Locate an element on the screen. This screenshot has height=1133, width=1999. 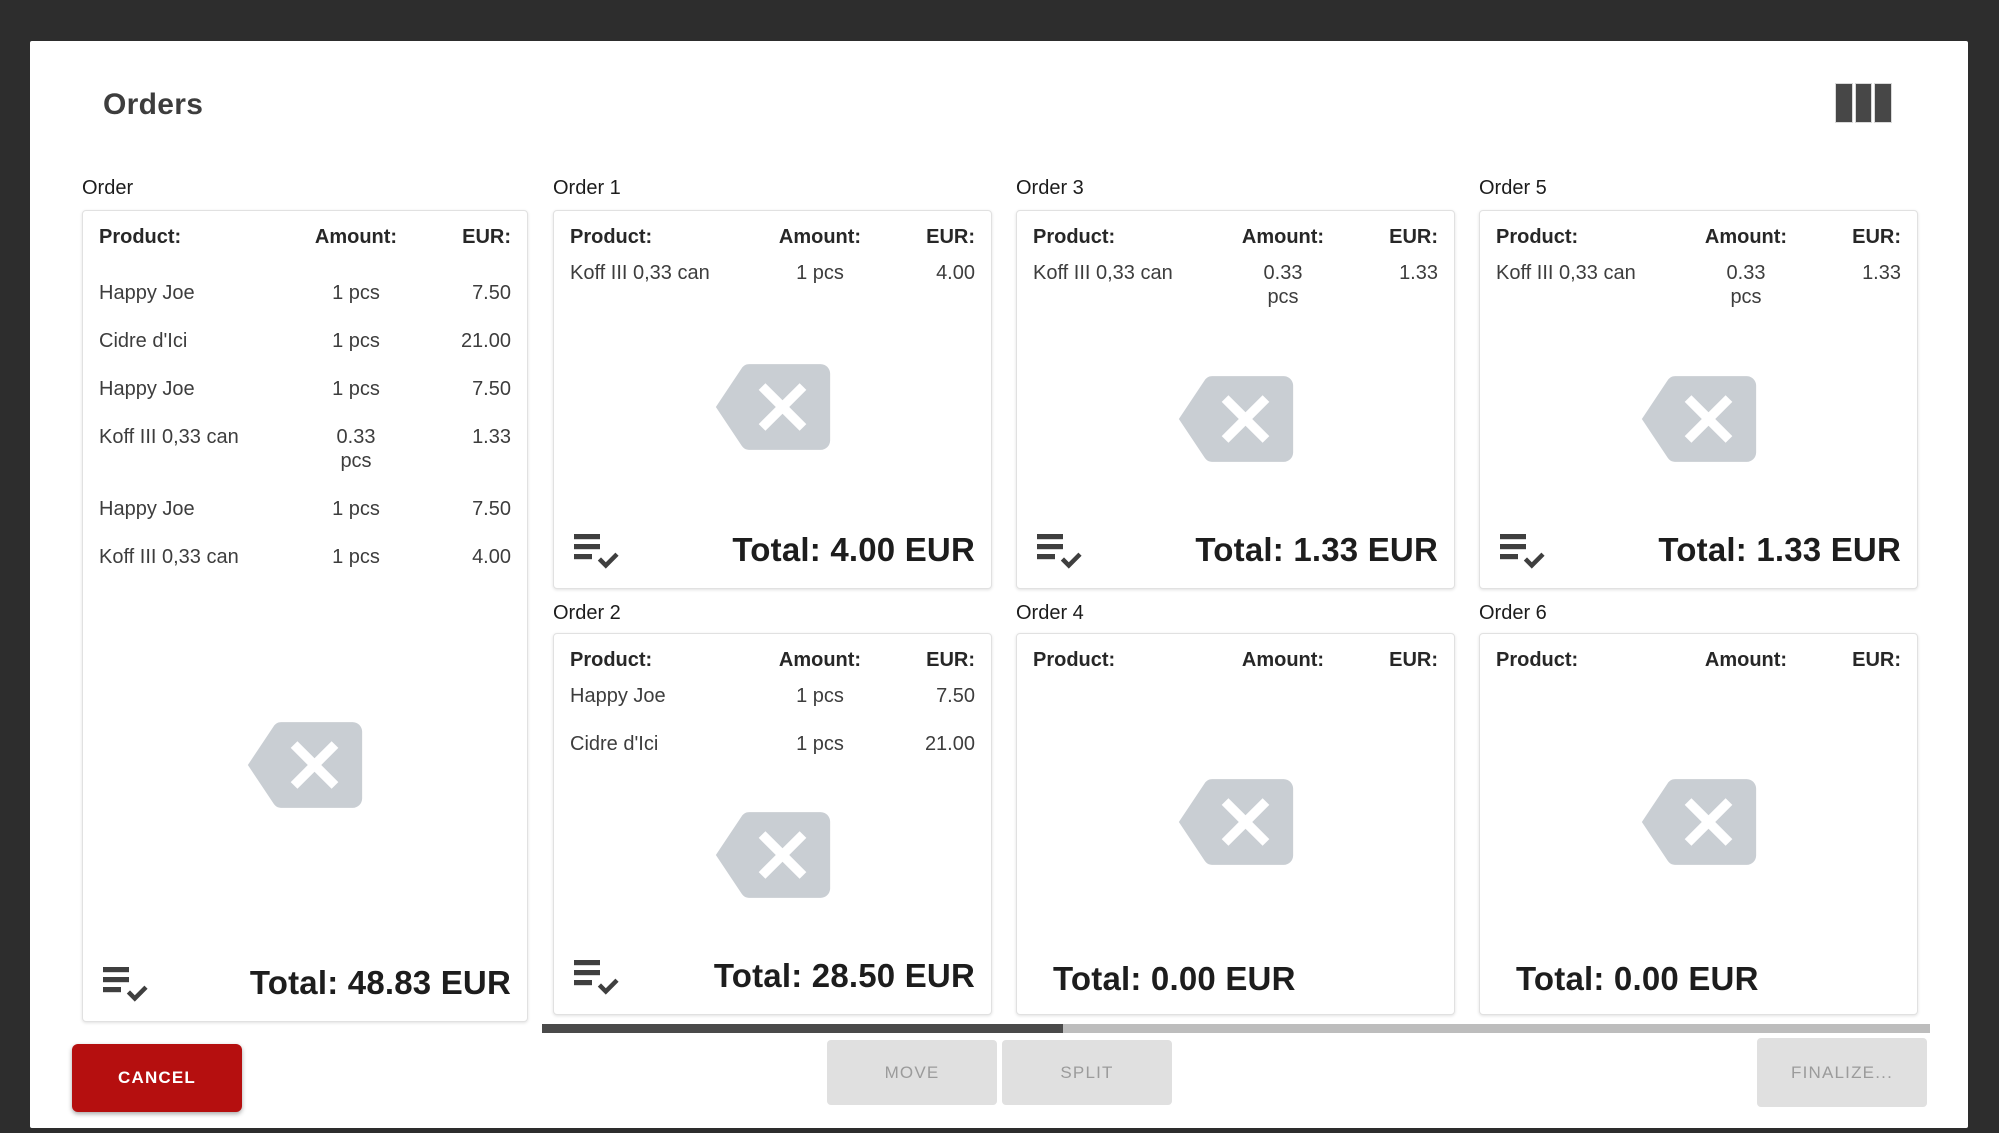
order-items-list: Koff III 0,33 can 0.33 pcs 1.33 is located at coordinates (1698, 285).